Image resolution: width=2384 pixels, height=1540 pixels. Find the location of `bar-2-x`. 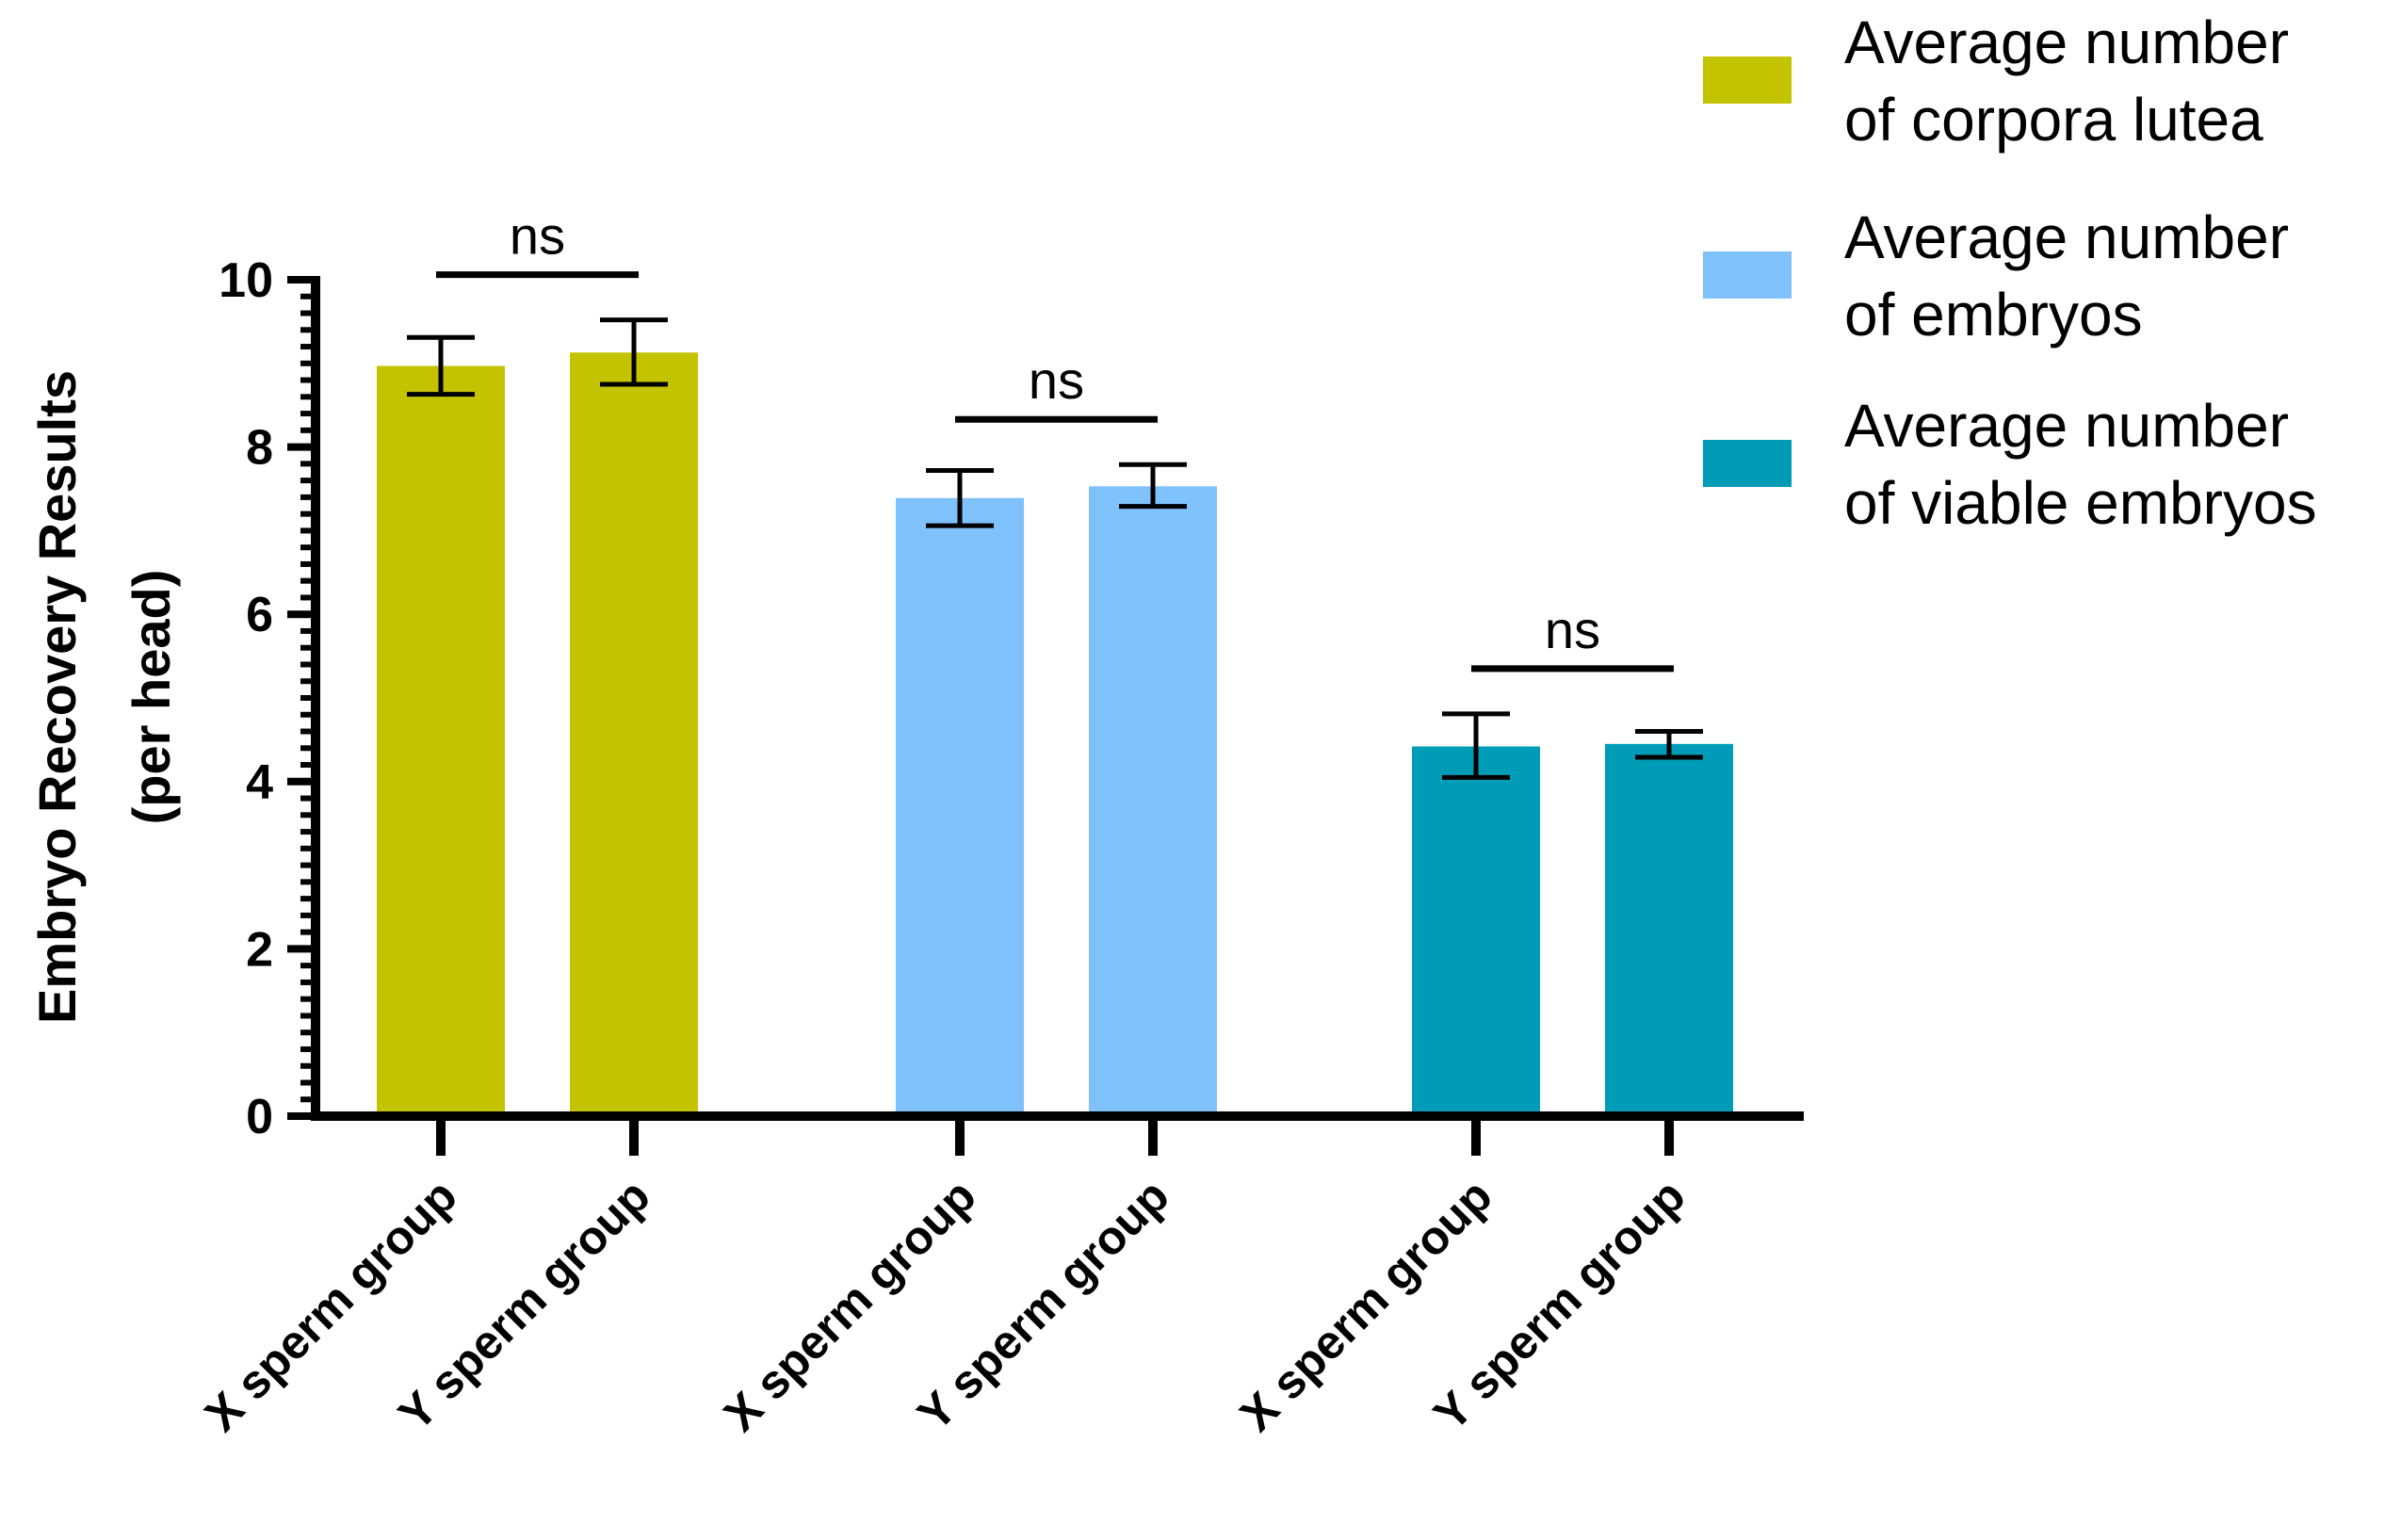

bar-2-x is located at coordinates (960, 804).